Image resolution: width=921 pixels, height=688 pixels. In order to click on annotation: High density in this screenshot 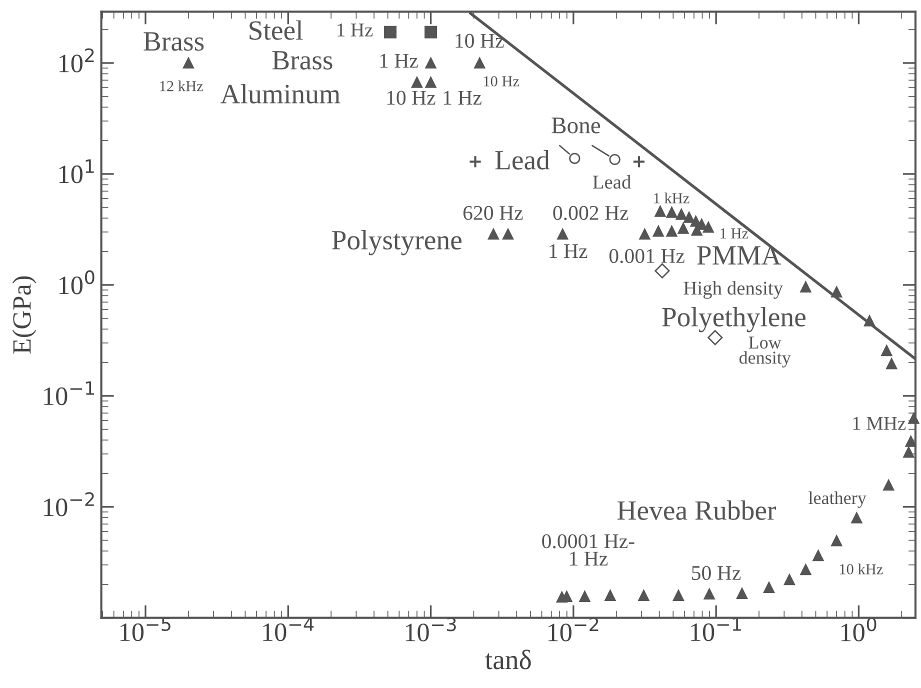, I will do `click(733, 290)`.